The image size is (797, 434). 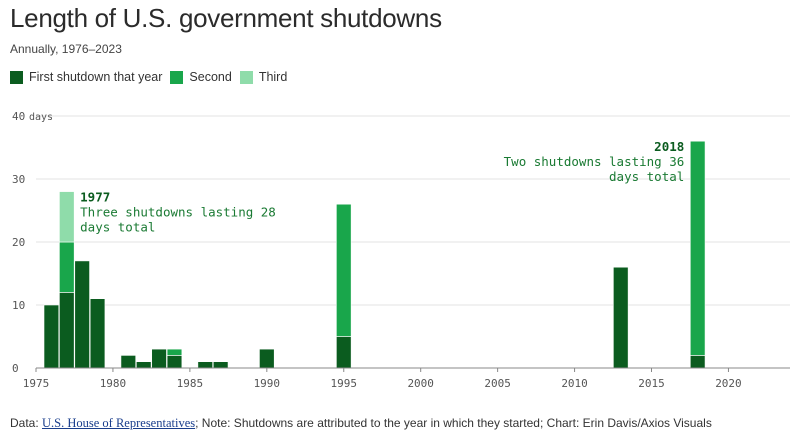 I want to click on source-link: U.S. House of Representatives, so click(x=119, y=423).